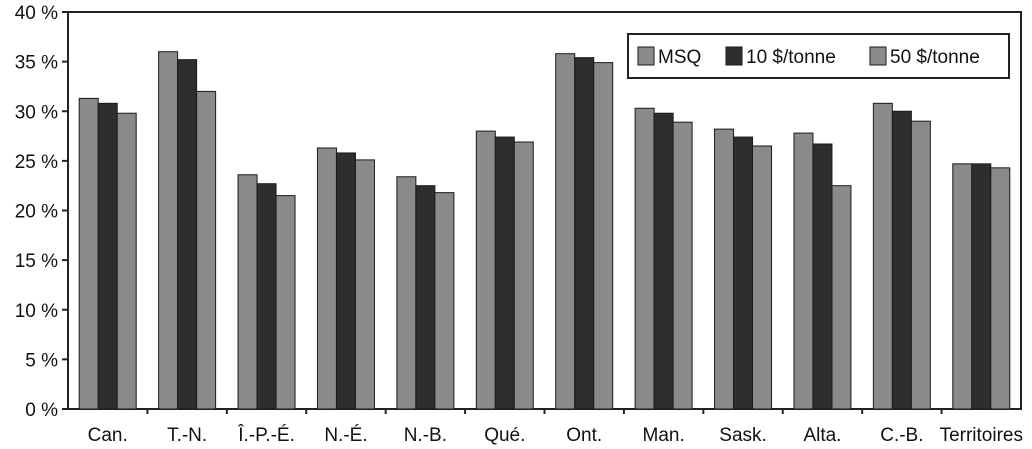 The width and height of the screenshot is (1032, 449). I want to click on y-axis-ticks: 0 % 5 % 10 % 15 % 20 % 25 % 30 % 35 % 40 %, so click(41, 212).